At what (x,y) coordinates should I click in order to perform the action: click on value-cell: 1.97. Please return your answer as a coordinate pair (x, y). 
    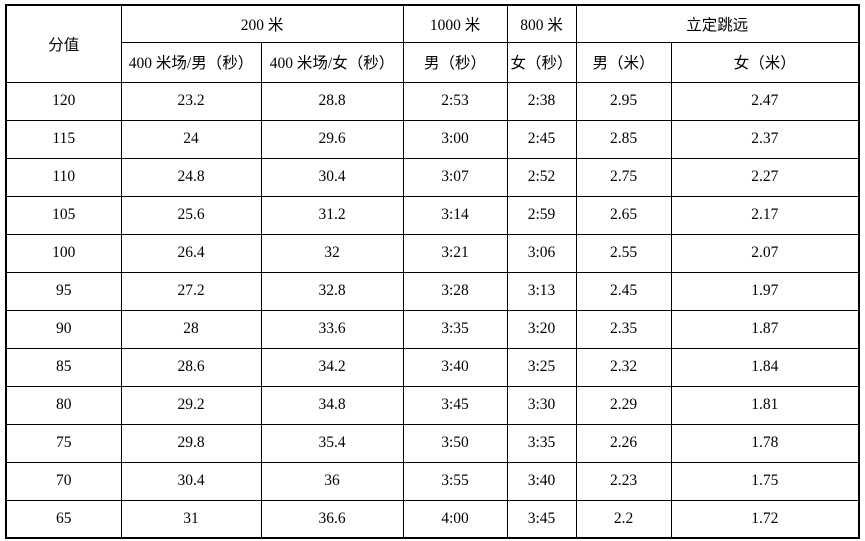
    Looking at the image, I should click on (765, 291).